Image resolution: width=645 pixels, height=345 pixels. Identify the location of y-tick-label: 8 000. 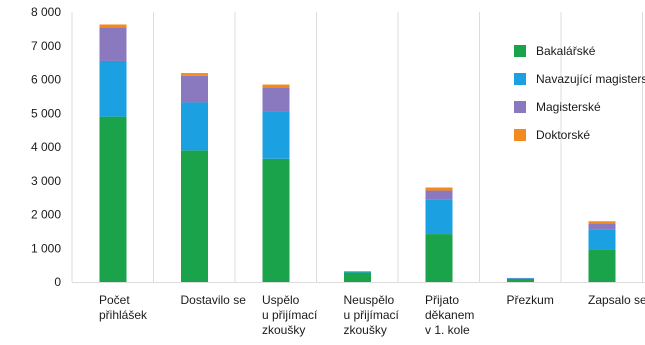
(46, 12).